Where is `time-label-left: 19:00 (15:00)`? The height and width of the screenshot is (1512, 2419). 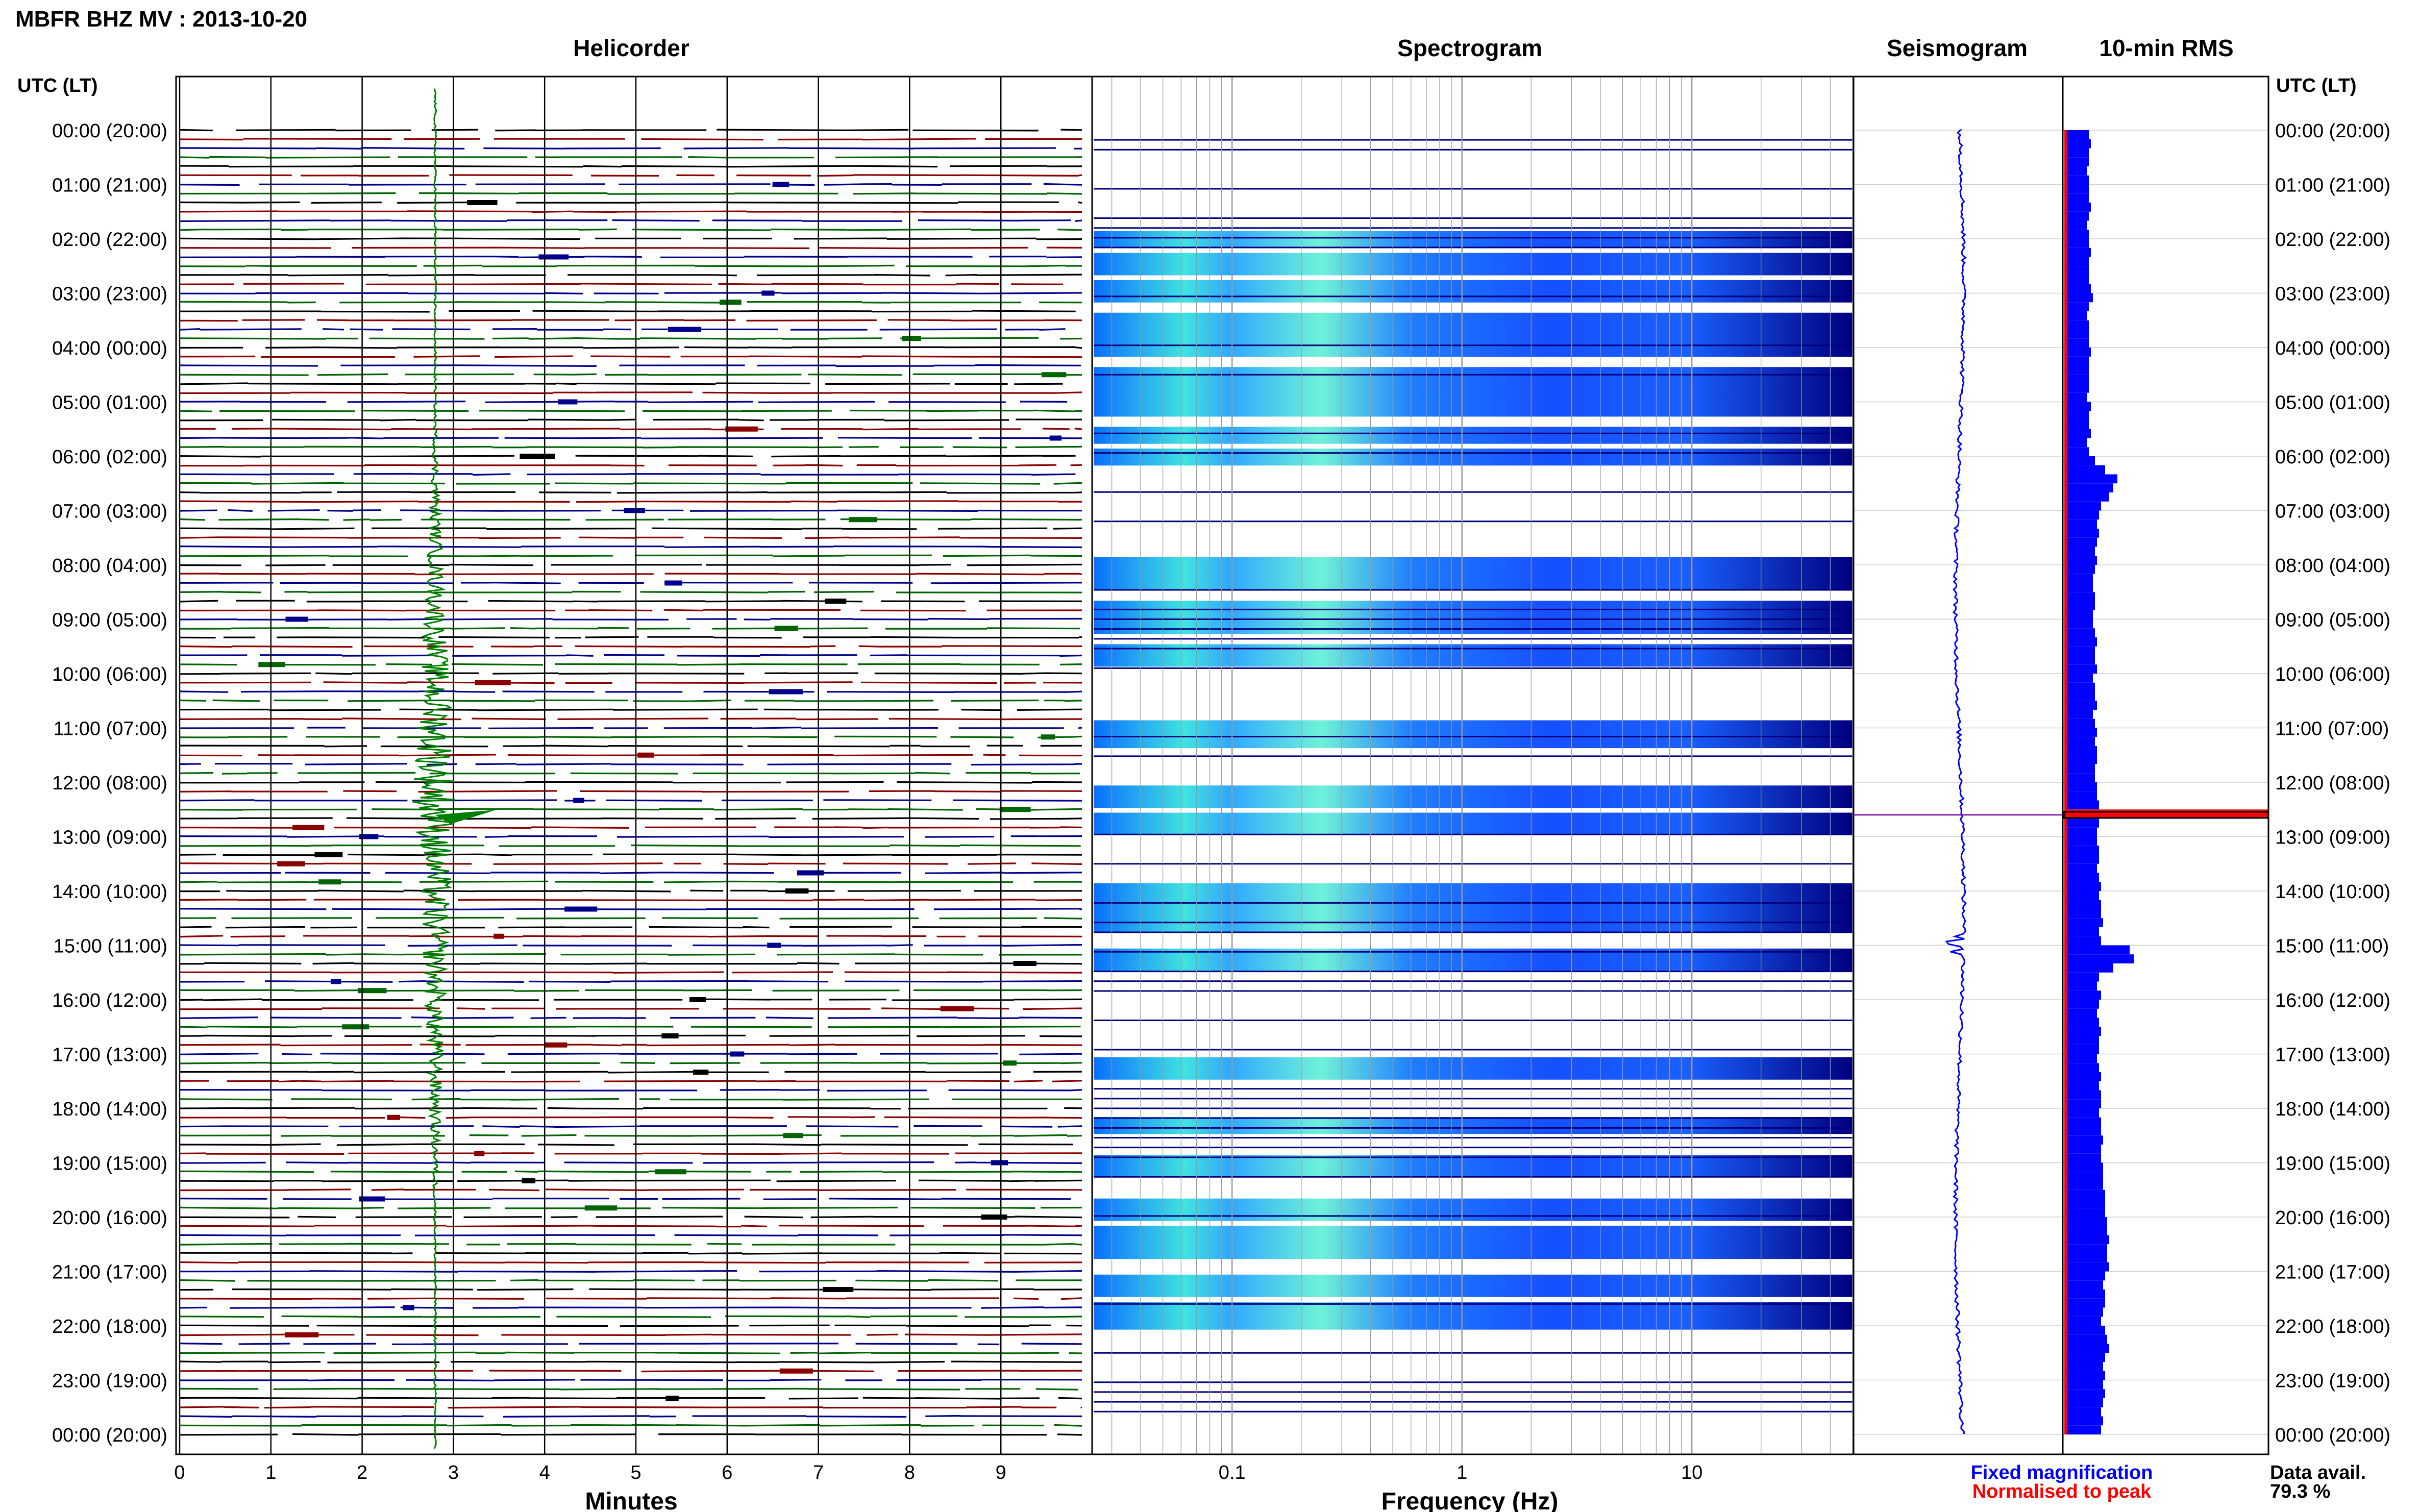 time-label-left: 19:00 (15:00) is located at coordinates (109, 1164).